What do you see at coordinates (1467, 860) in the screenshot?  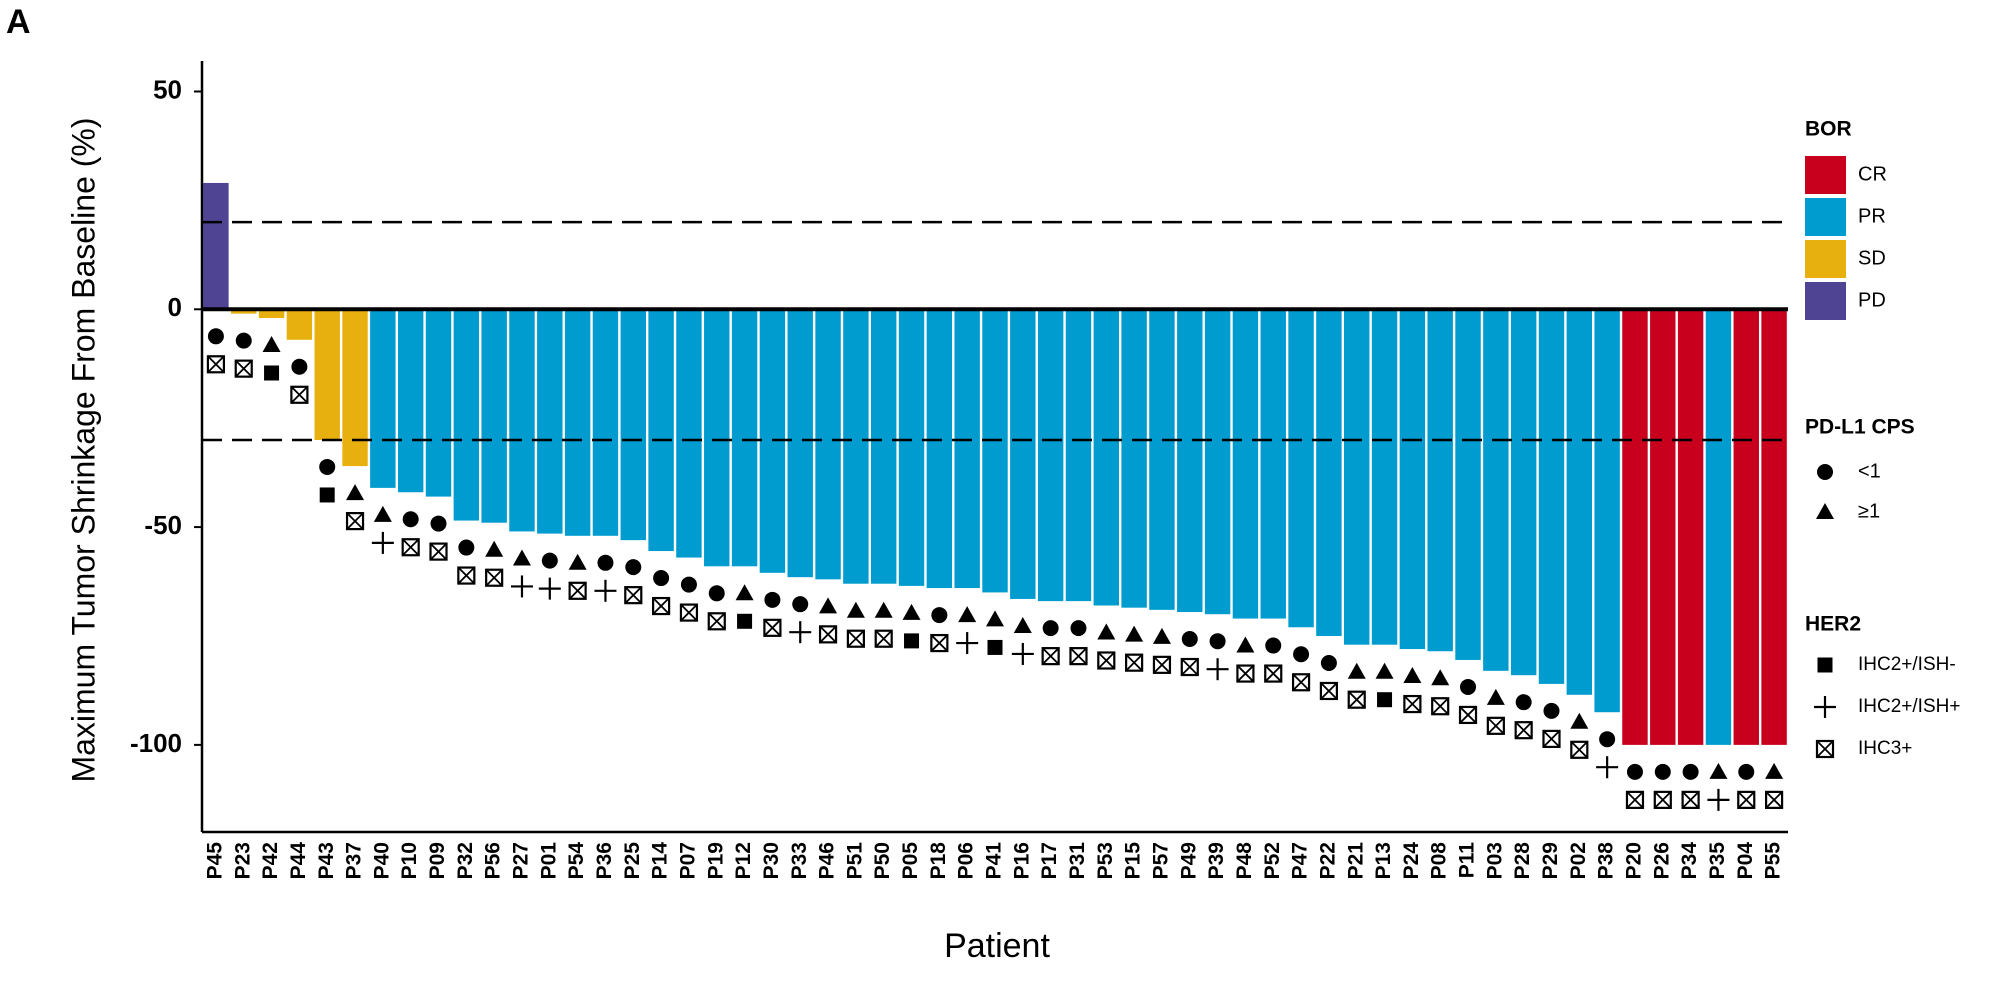 I see `x-tick-label: P11` at bounding box center [1467, 860].